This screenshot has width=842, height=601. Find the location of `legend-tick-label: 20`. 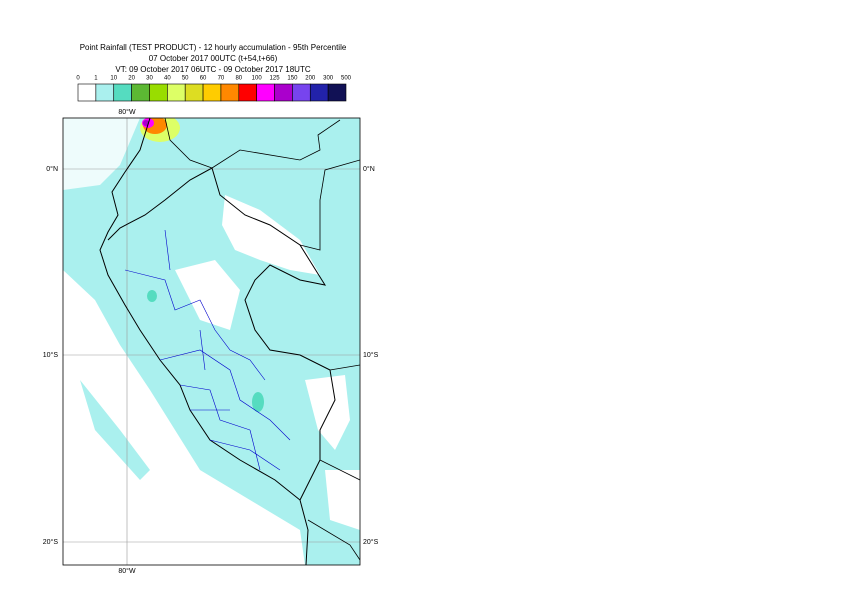

legend-tick-label: 20 is located at coordinates (131, 79).